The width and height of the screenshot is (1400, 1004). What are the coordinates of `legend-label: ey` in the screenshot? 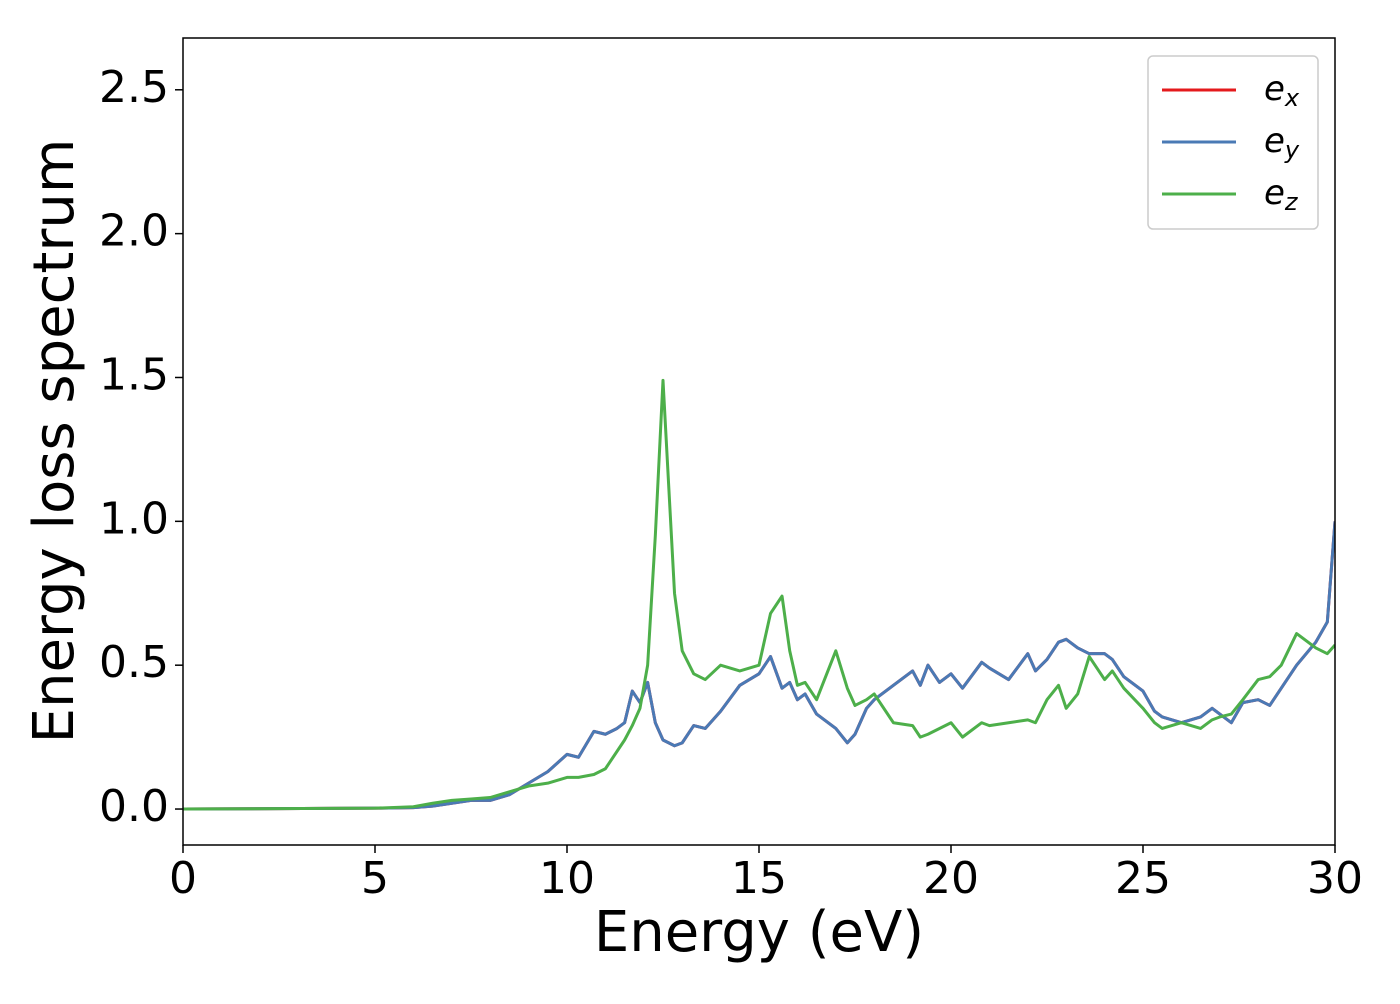 It's located at (1282, 143).